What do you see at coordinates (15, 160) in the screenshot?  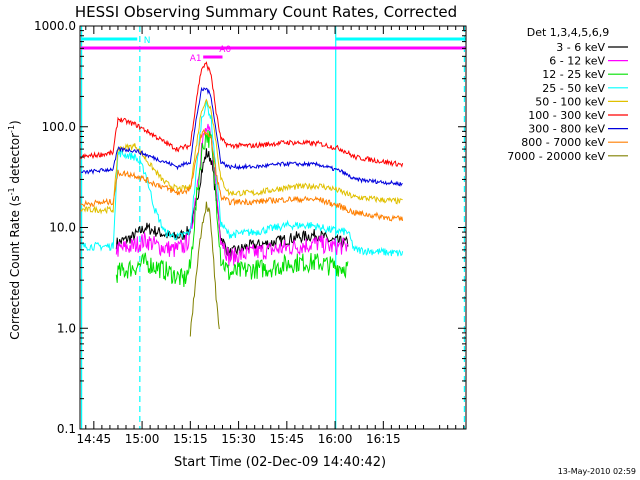 I see `y-label-part: detector` at bounding box center [15, 160].